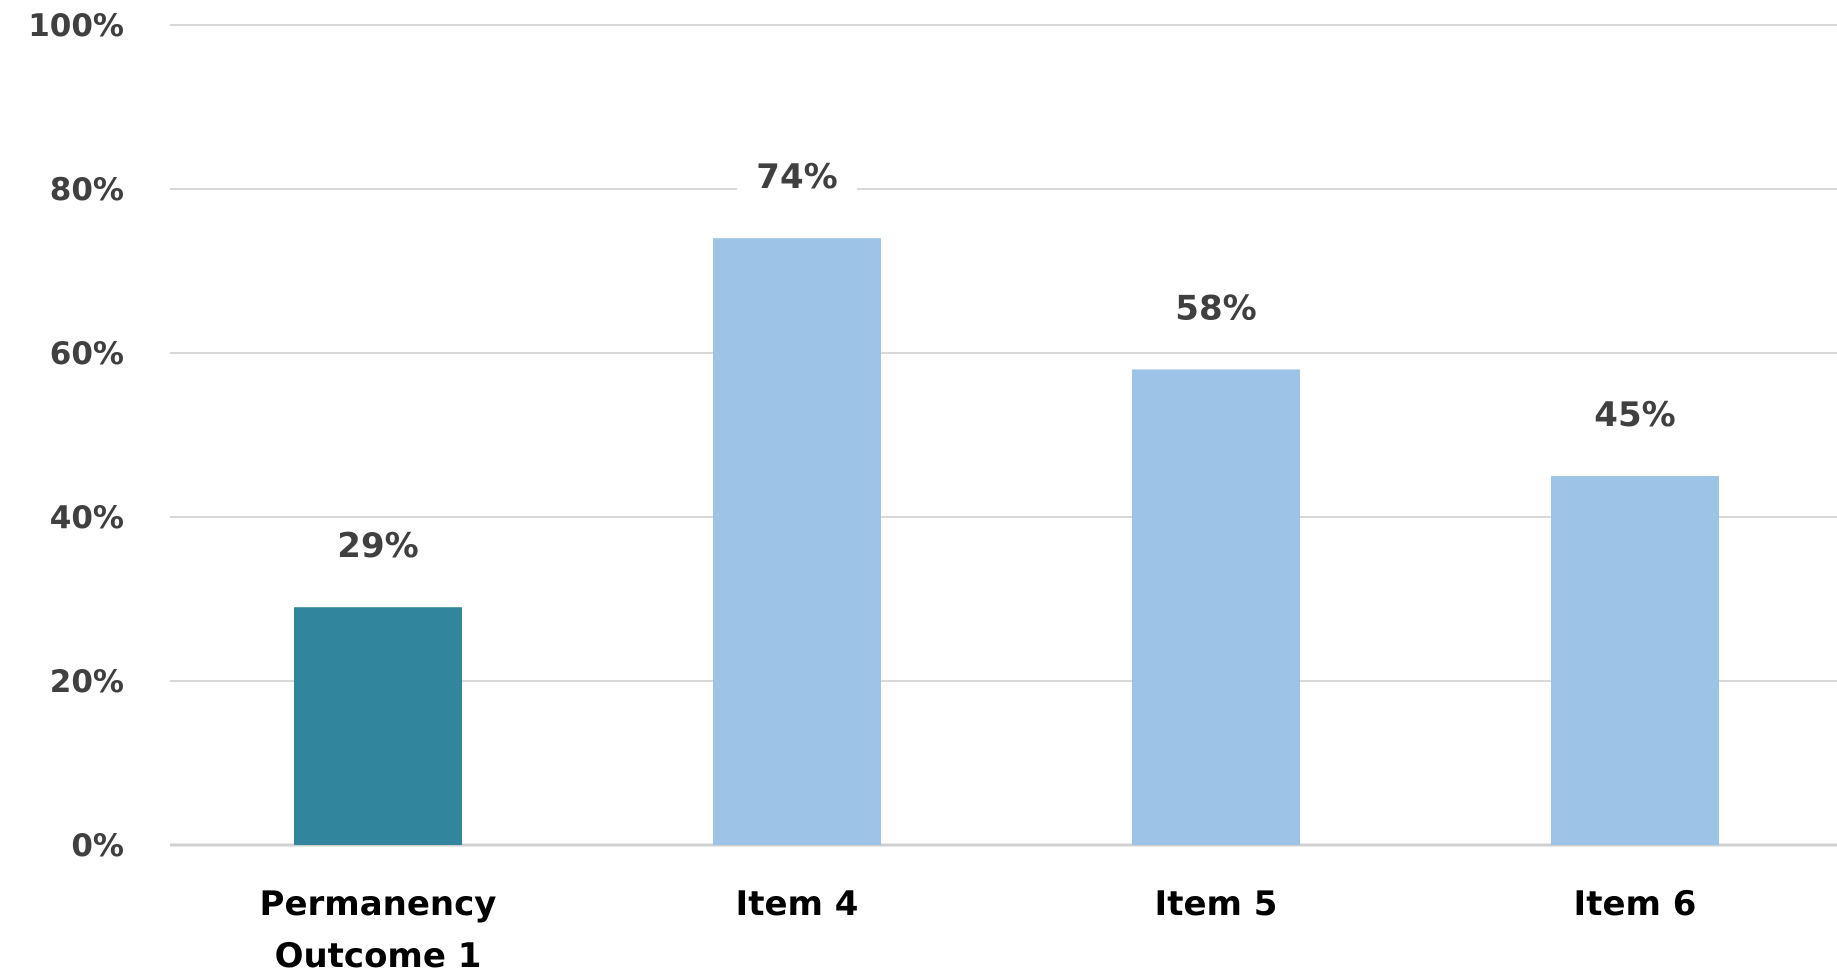  What do you see at coordinates (378, 904) in the screenshot?
I see `x-tick-label-line: Permanency` at bounding box center [378, 904].